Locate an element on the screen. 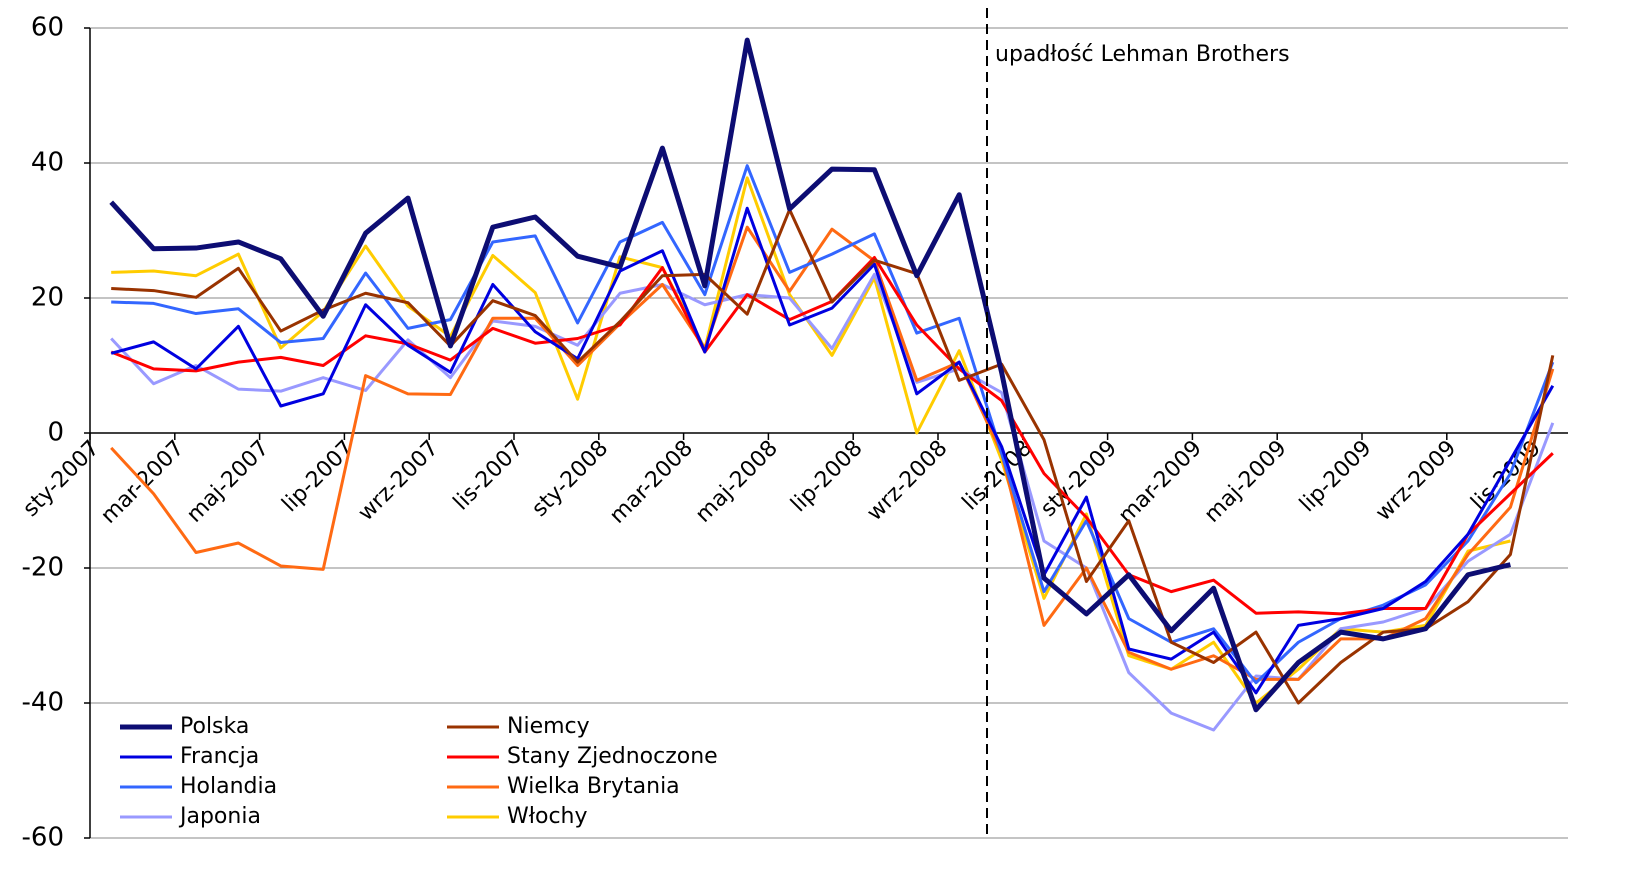 The height and width of the screenshot is (883, 1630). x-tick-label: wrz-2008 is located at coordinates (907, 481).